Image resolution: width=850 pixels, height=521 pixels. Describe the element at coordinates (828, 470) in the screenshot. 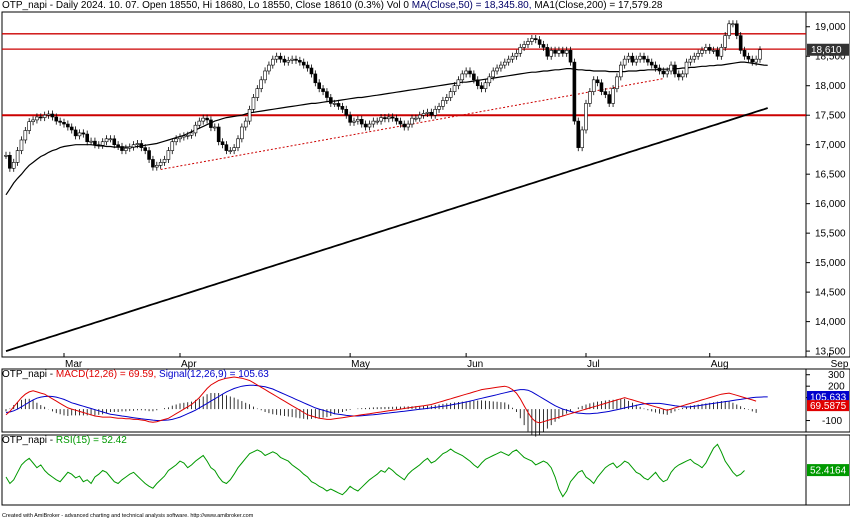

I see `rsi-value-tag` at that location.